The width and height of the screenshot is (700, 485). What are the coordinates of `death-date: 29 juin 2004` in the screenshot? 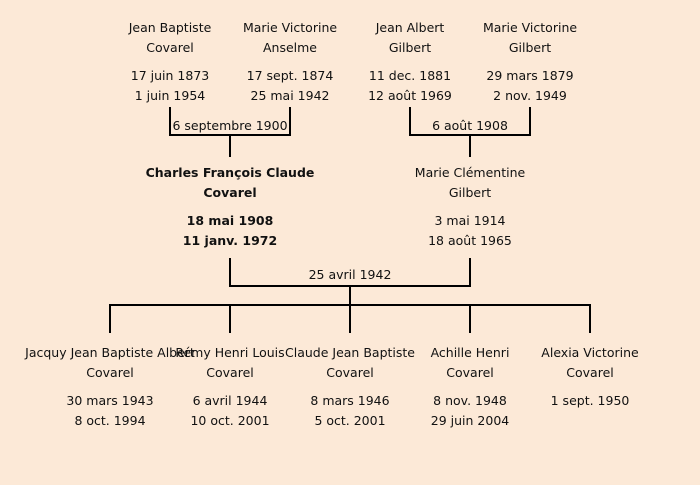 It's located at (470, 420).